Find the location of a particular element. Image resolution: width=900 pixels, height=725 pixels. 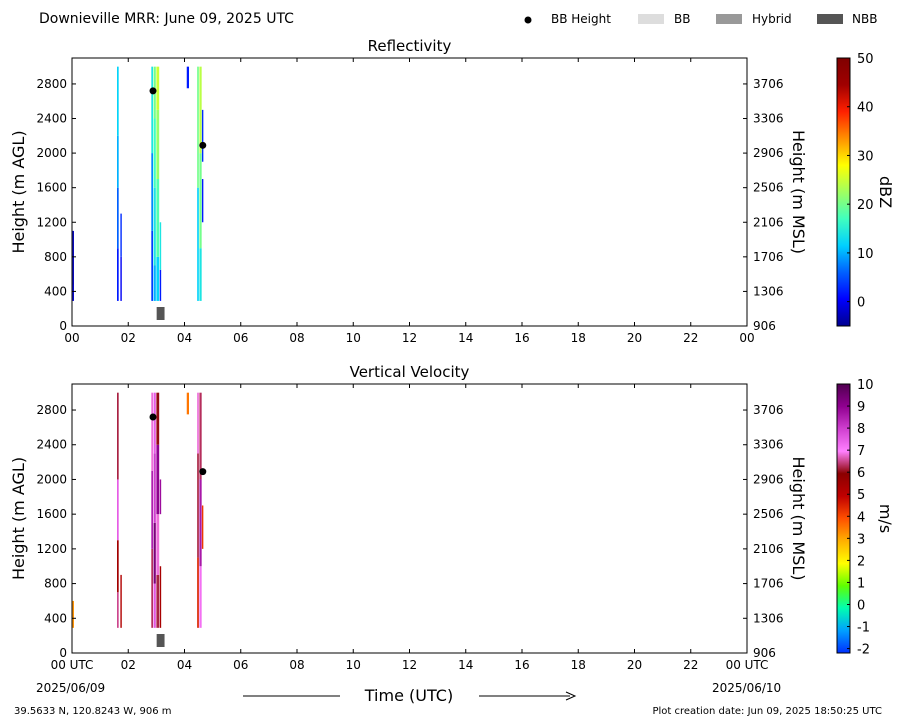

bb-type-marker is located at coordinates (160, 640).